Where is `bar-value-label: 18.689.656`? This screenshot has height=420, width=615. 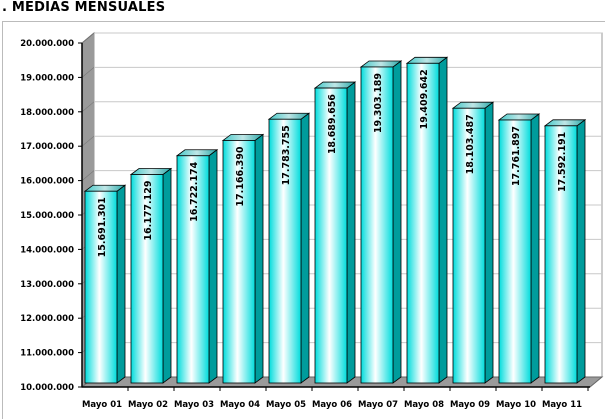
bar-value-label: 18.689.656 is located at coordinates (332, 124).